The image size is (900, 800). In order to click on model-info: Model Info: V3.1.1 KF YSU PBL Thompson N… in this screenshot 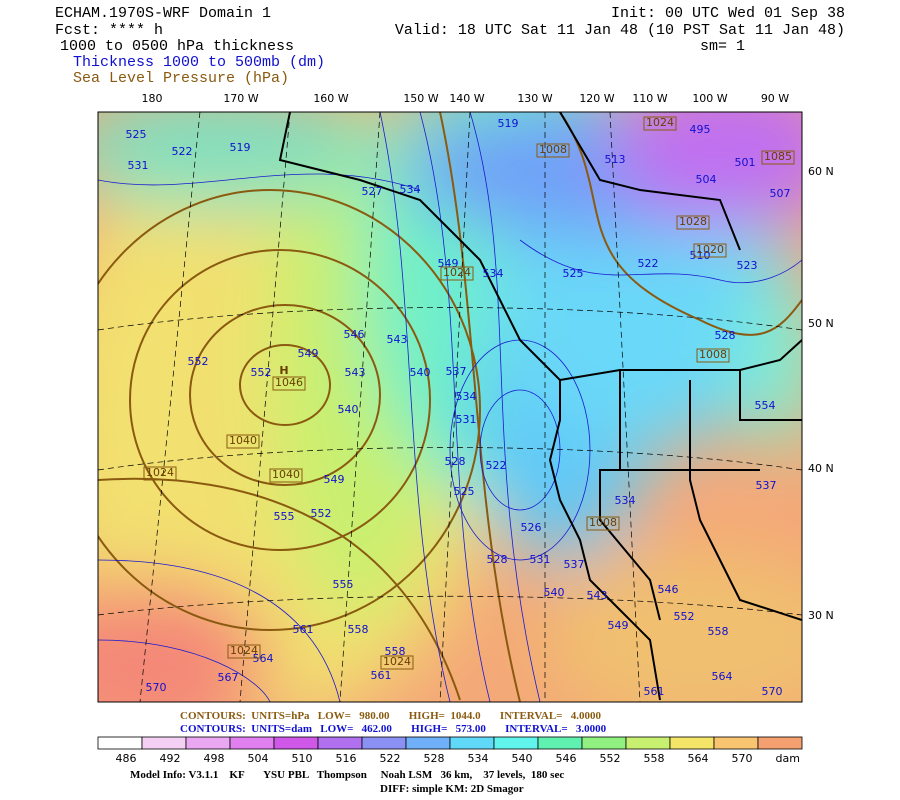, I will do `click(347, 775)`.